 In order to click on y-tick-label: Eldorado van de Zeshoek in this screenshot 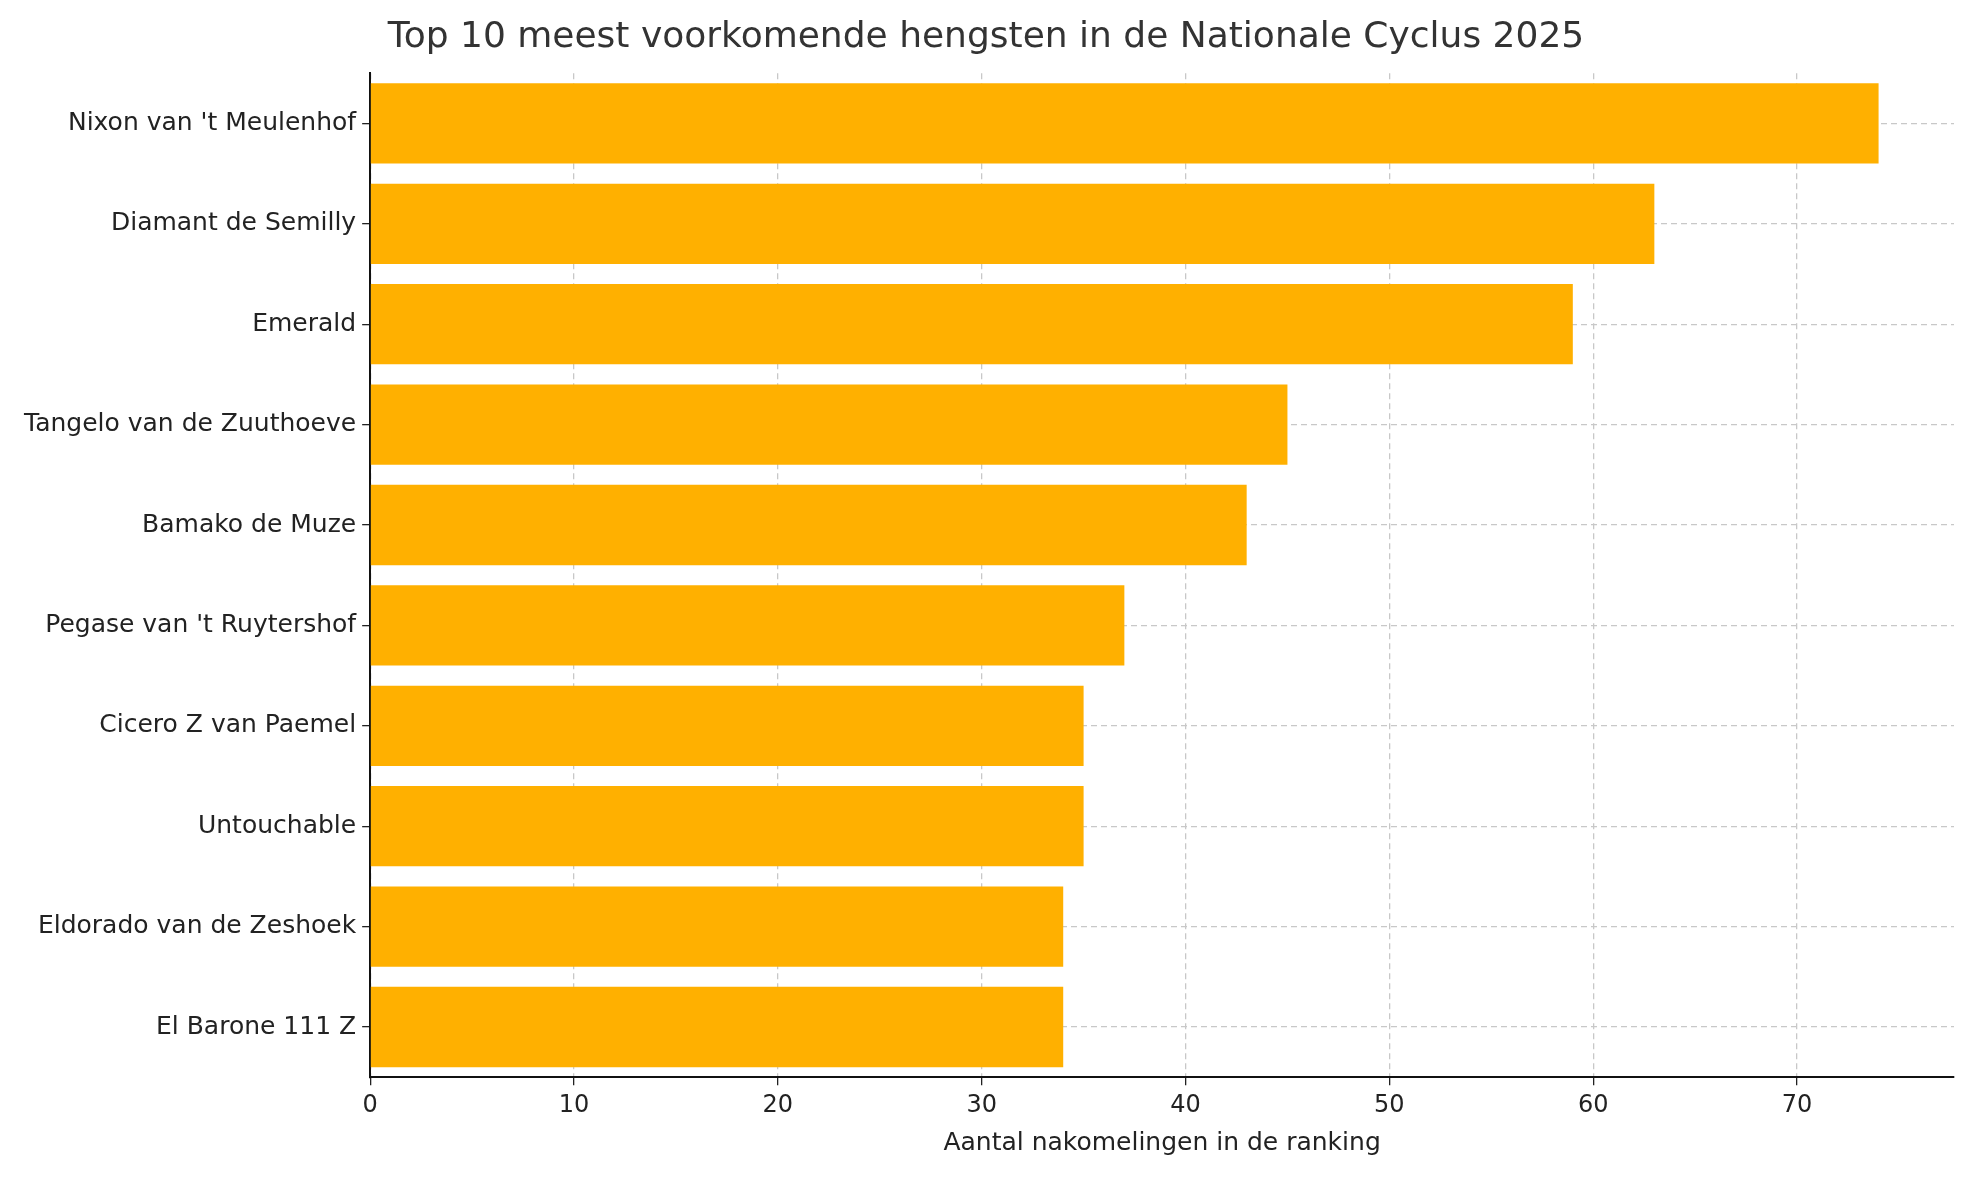, I will do `click(197, 925)`.